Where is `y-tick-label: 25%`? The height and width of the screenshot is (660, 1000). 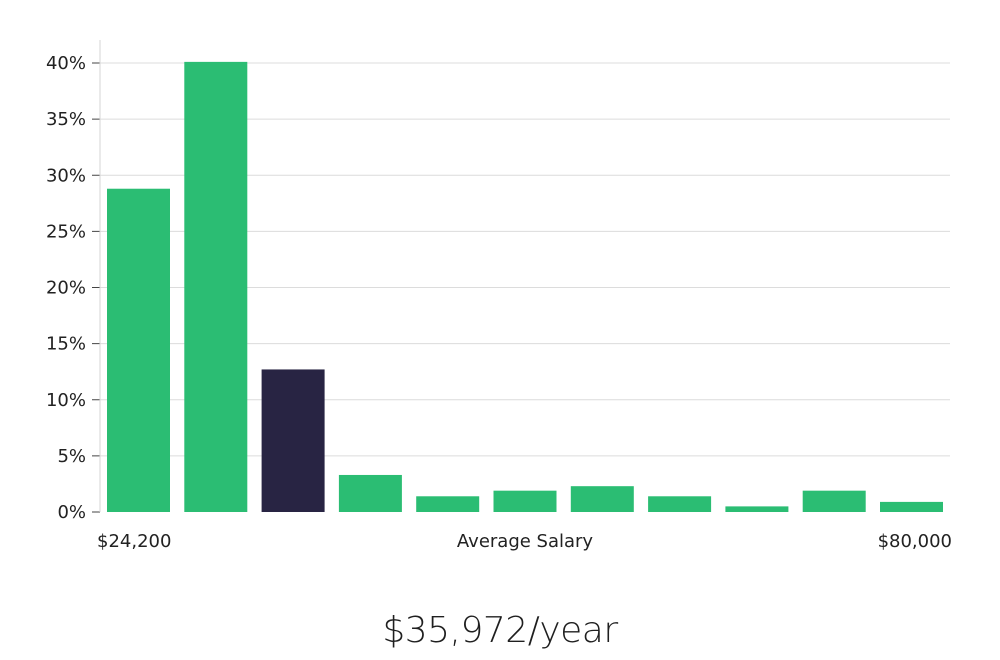 y-tick-label: 25% is located at coordinates (66, 231).